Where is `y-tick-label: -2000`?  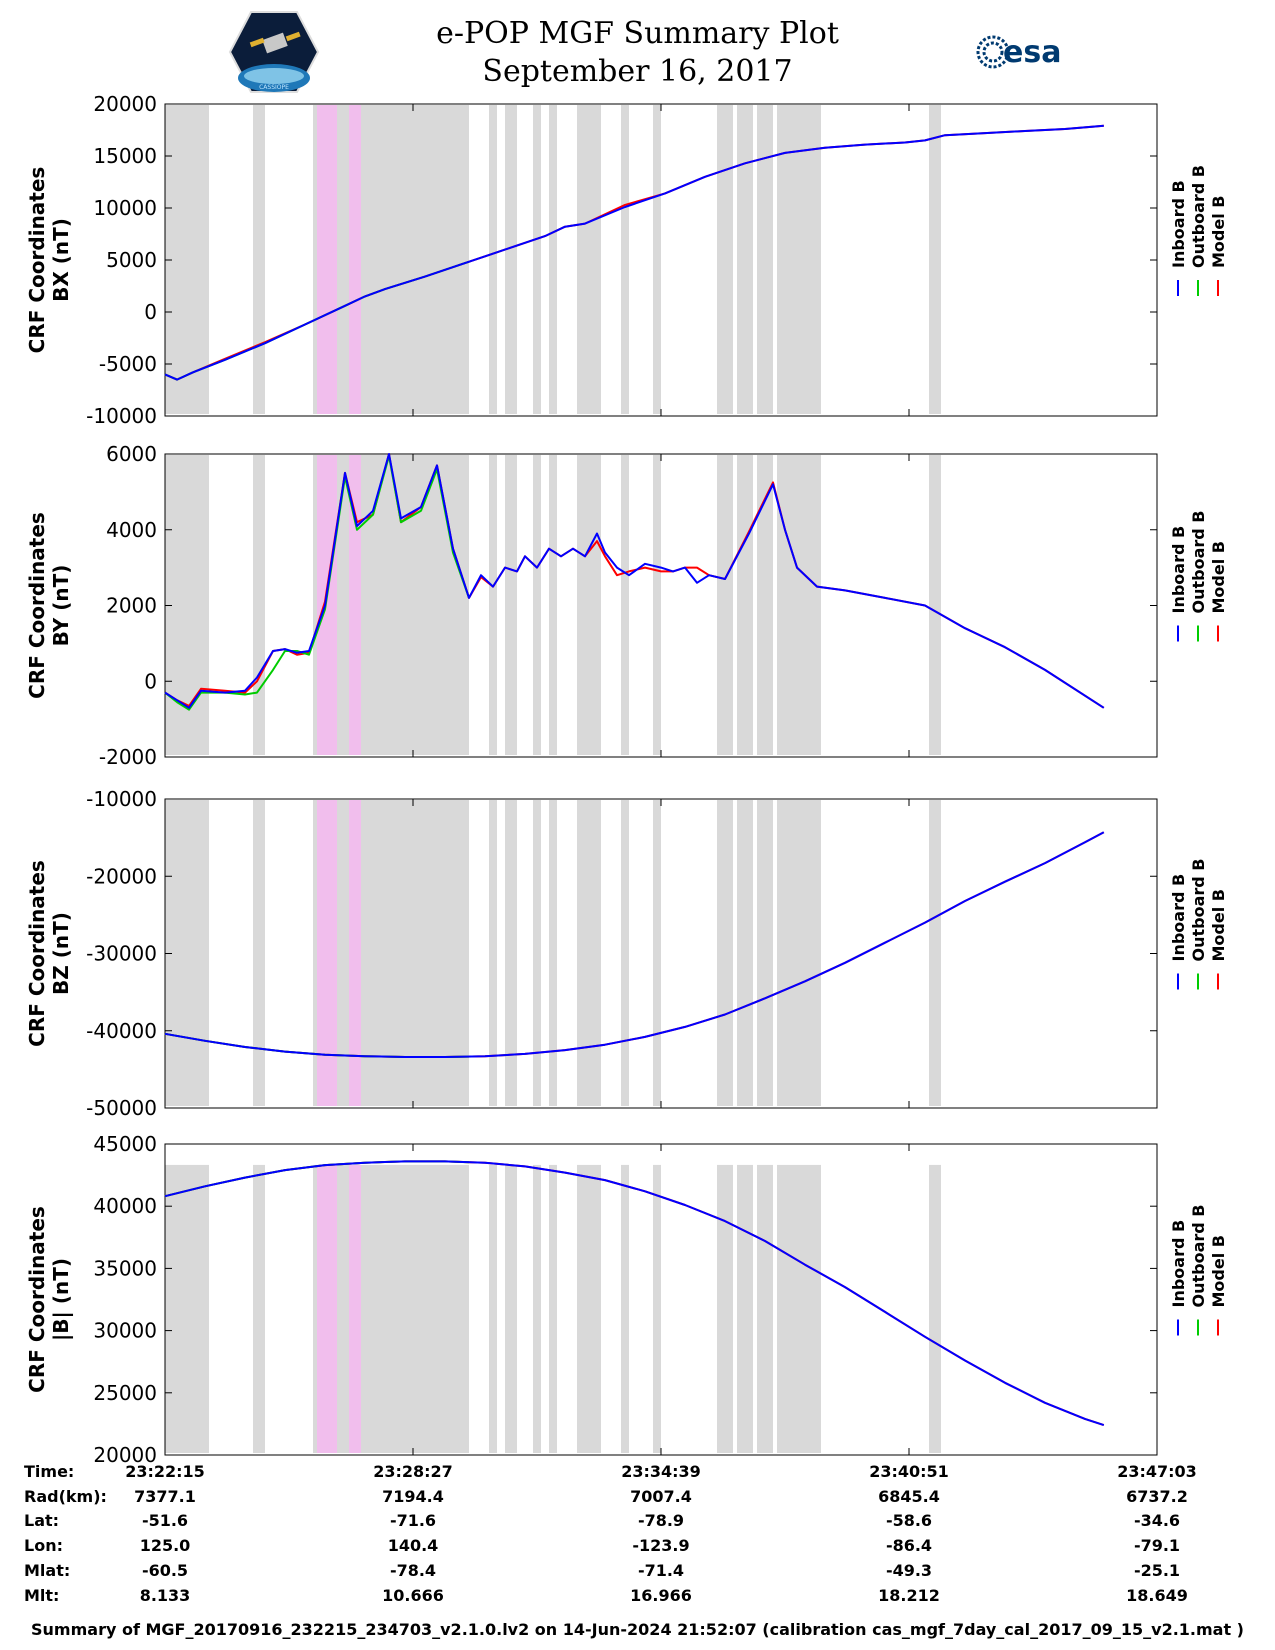
y-tick-label: -2000 is located at coordinates (128, 757).